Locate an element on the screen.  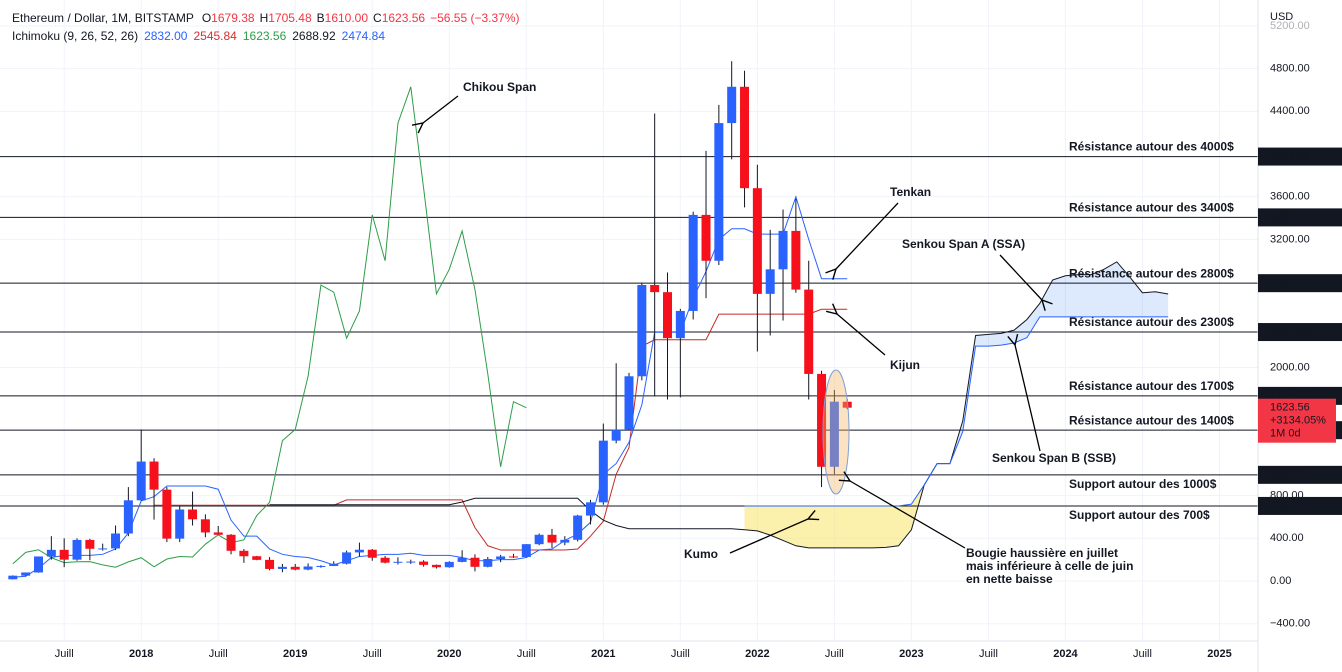
level-tag-label: 3406.49 is located at coordinates (1290, 217).